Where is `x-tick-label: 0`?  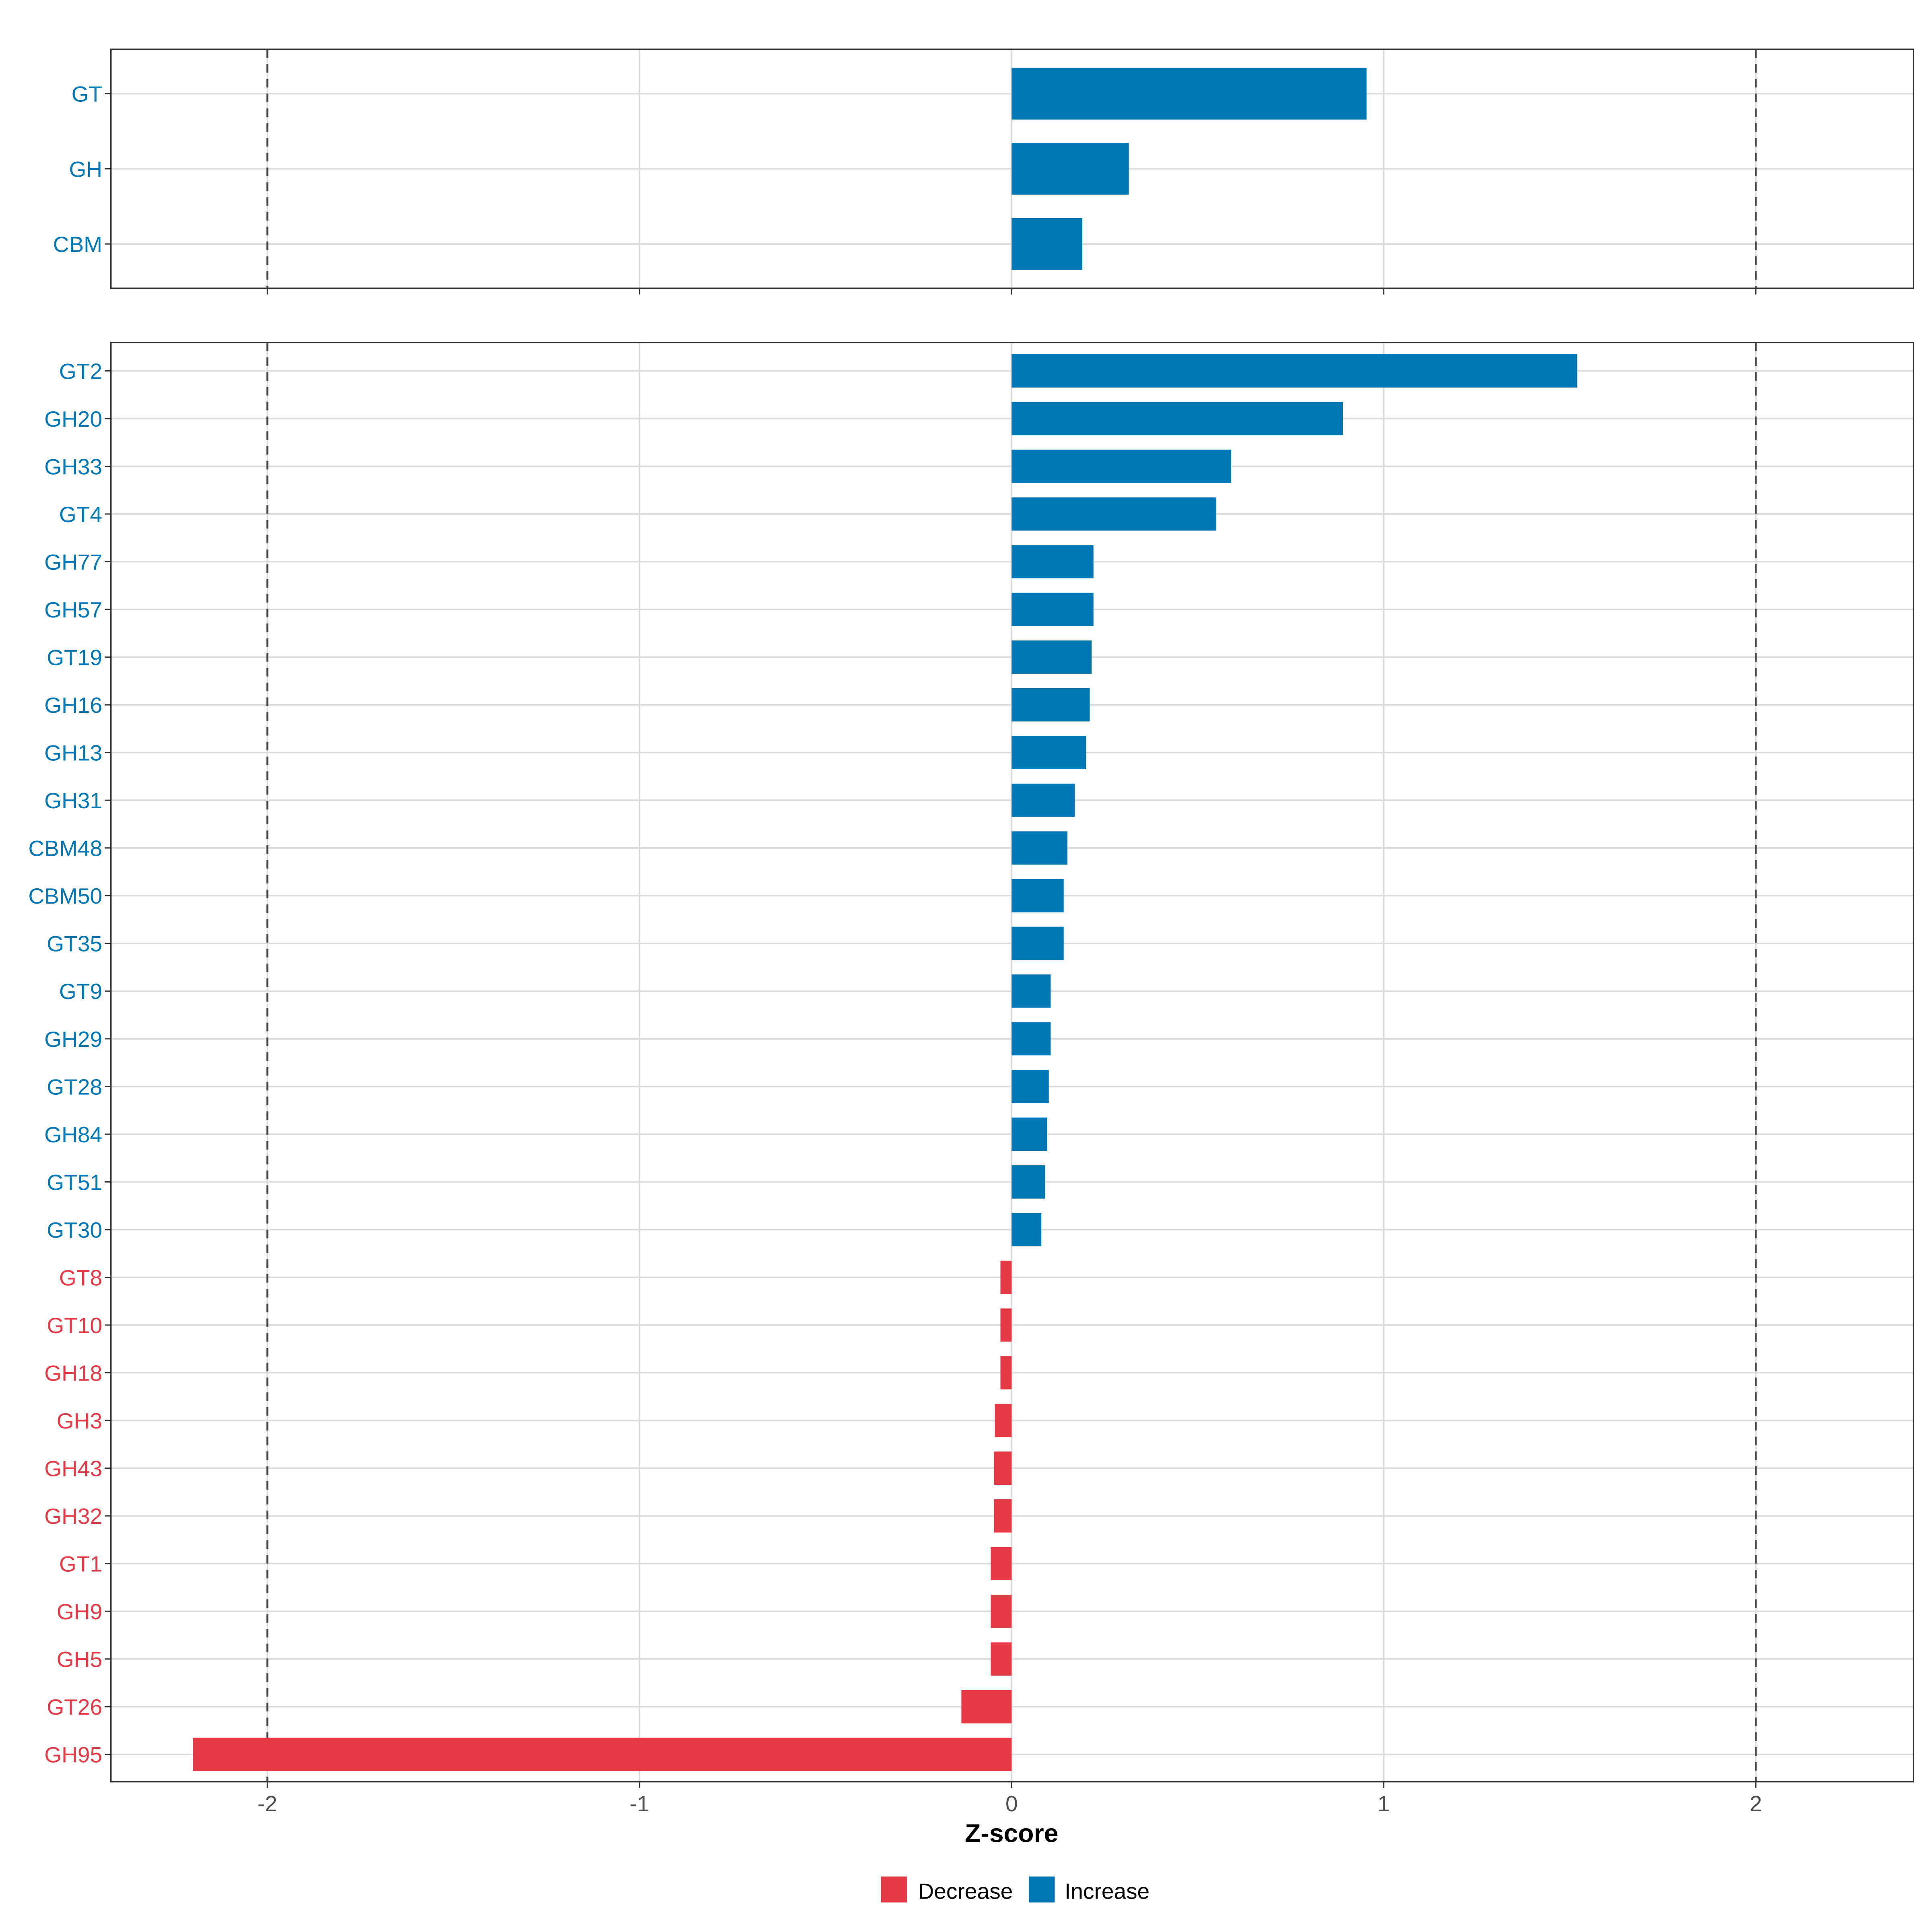 x-tick-label: 0 is located at coordinates (1011, 1803).